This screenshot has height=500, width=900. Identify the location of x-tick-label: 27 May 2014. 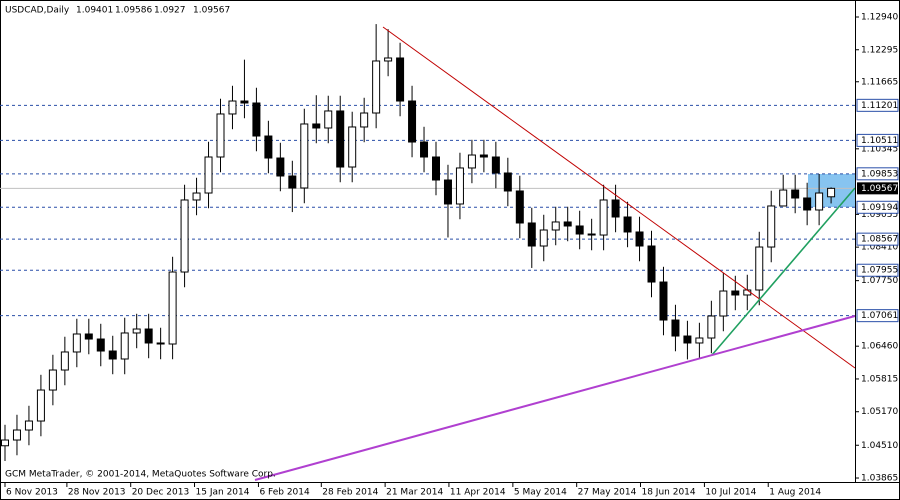
(607, 493).